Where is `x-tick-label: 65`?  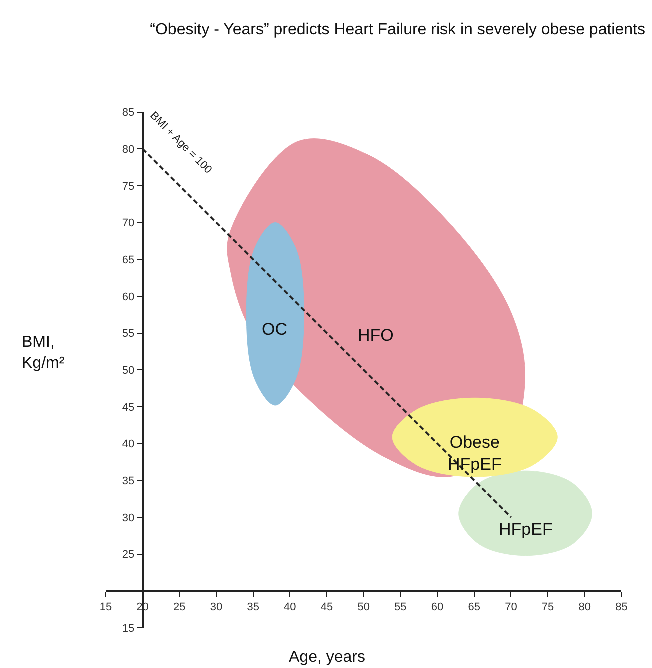 x-tick-label: 65 is located at coordinates (474, 607).